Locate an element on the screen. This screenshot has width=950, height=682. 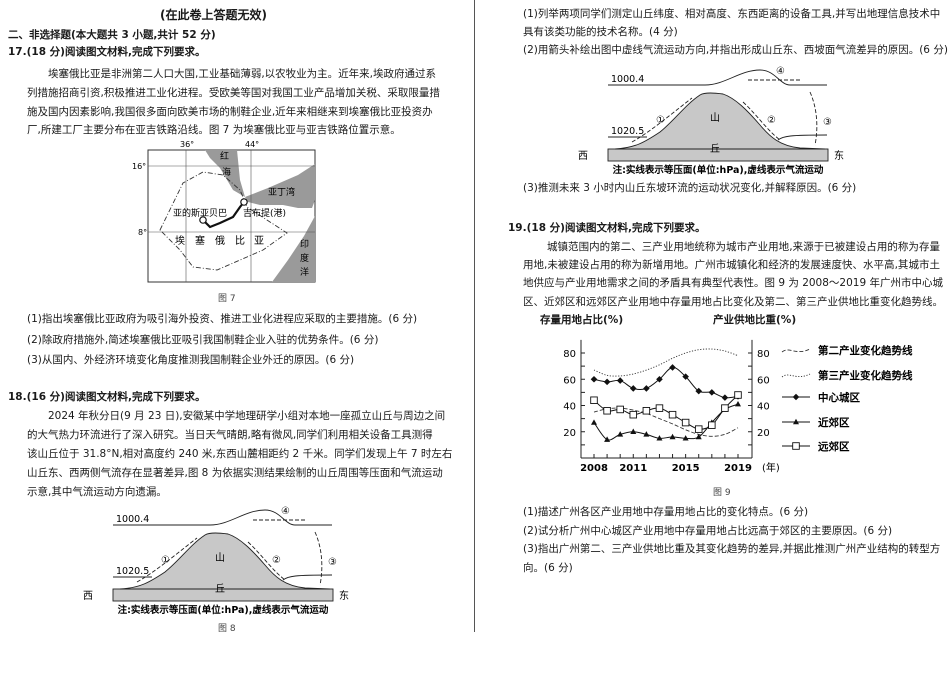
q18-paragraph-line: 的大气热力环流进行了深入研究。当日天气晴朗,略有微风,同学们利用相关设备工具测得 is located at coordinates (230, 435).